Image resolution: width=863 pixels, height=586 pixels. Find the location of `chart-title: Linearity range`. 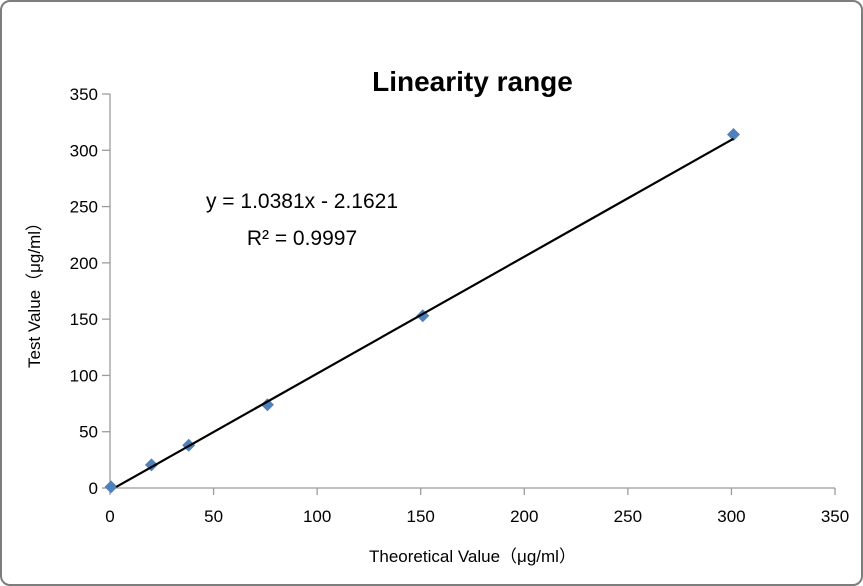

chart-title: Linearity range is located at coordinates (472, 81).